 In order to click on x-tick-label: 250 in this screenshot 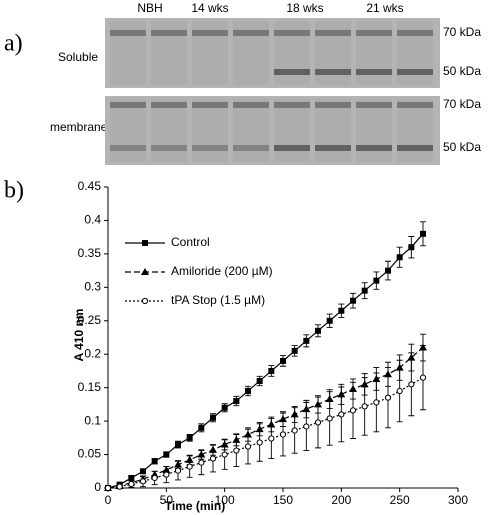, I will do `click(400, 500)`.